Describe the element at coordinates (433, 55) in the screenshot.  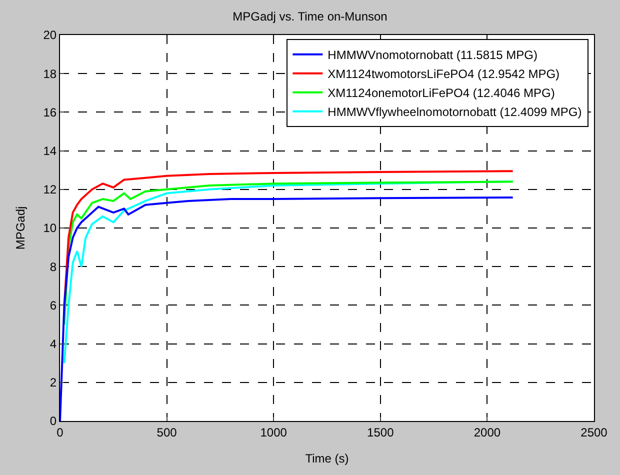
I see `legend-label: HMMWVnomotornobatt (11.5815 MPG)` at that location.